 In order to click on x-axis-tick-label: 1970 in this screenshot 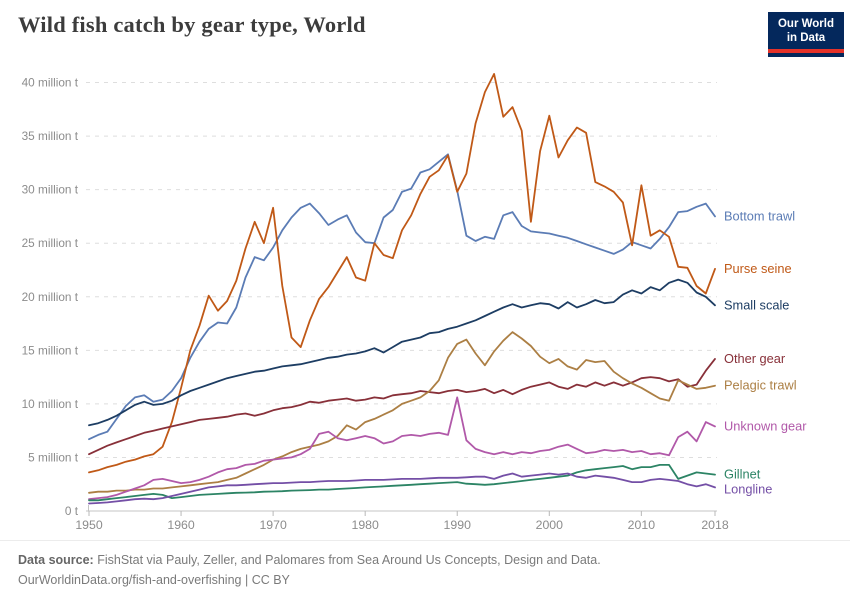, I will do `click(273, 525)`.